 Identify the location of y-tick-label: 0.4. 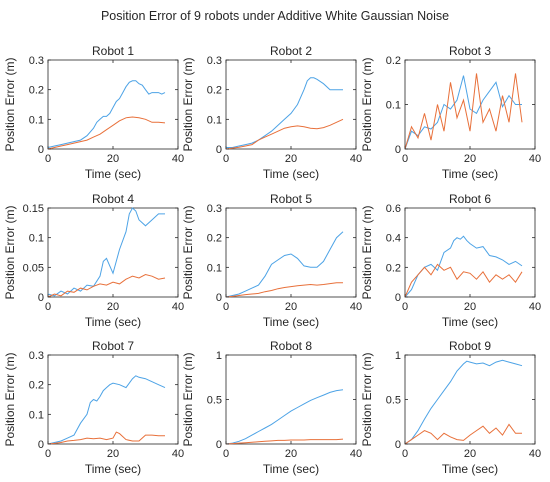
(393, 239).